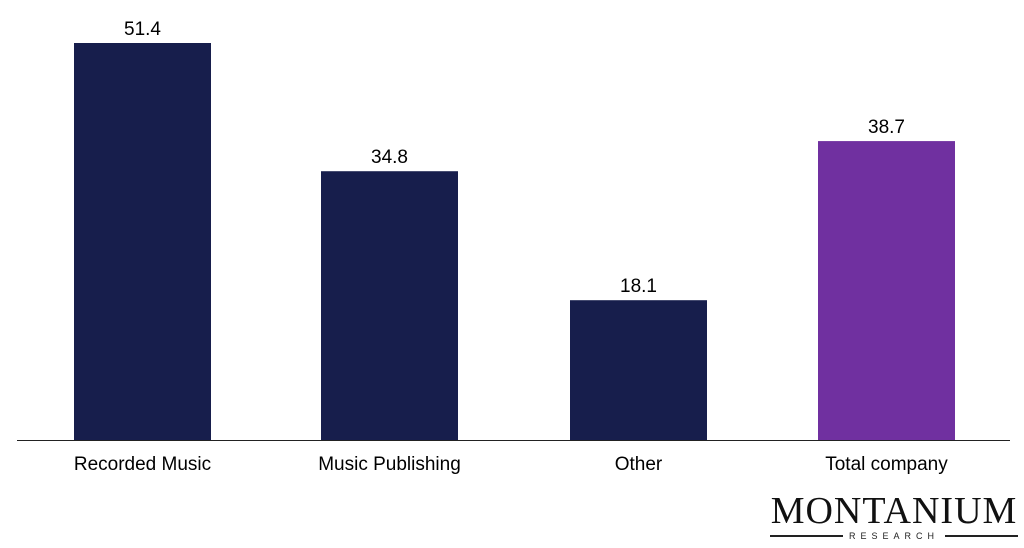 Image resolution: width=1024 pixels, height=548 pixels. I want to click on data-label-3: 38.7, so click(886, 127).